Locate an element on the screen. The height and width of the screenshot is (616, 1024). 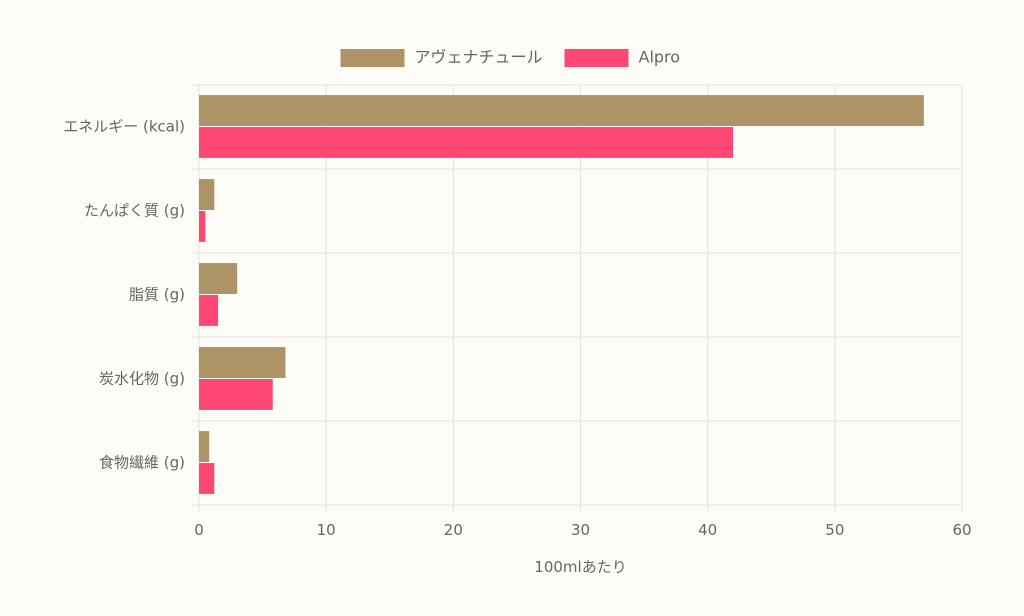
x-tick-labels: 0 10 20 30 40 50 60 is located at coordinates (582, 530).